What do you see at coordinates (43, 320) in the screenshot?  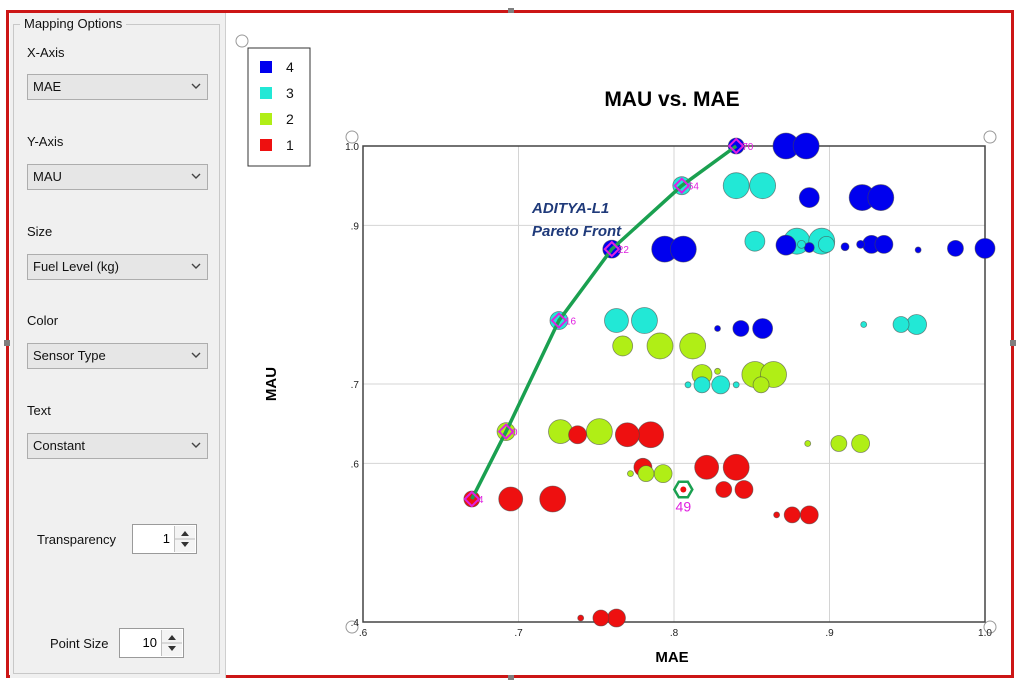 I see `color-label: Color` at bounding box center [43, 320].